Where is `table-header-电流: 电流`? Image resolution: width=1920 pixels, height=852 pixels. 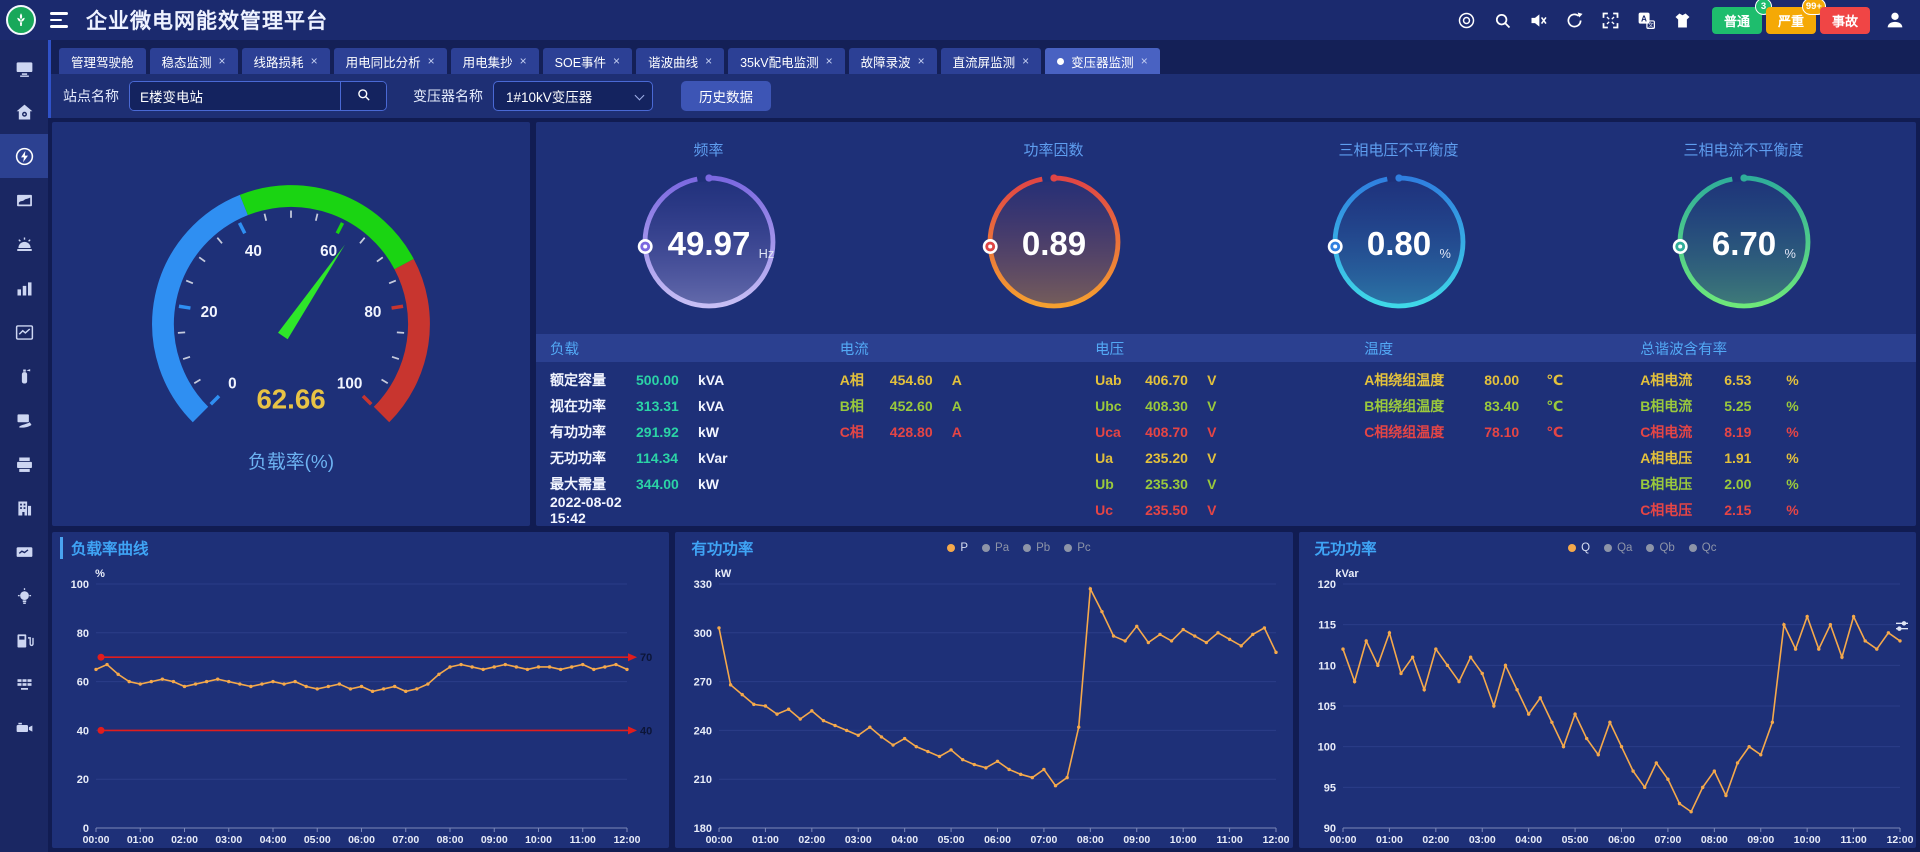 table-header-电流: 电流 is located at coordinates (854, 349).